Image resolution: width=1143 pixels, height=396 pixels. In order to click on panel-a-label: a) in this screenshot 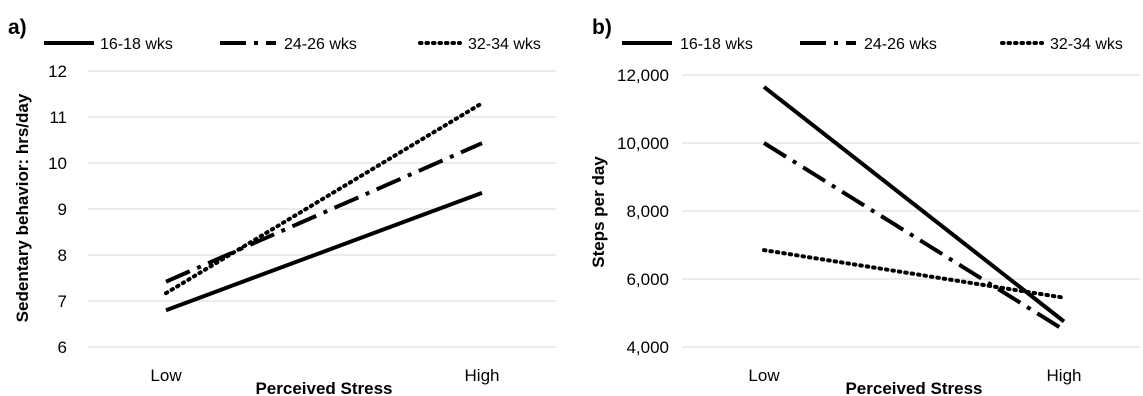, I will do `click(17, 27)`.